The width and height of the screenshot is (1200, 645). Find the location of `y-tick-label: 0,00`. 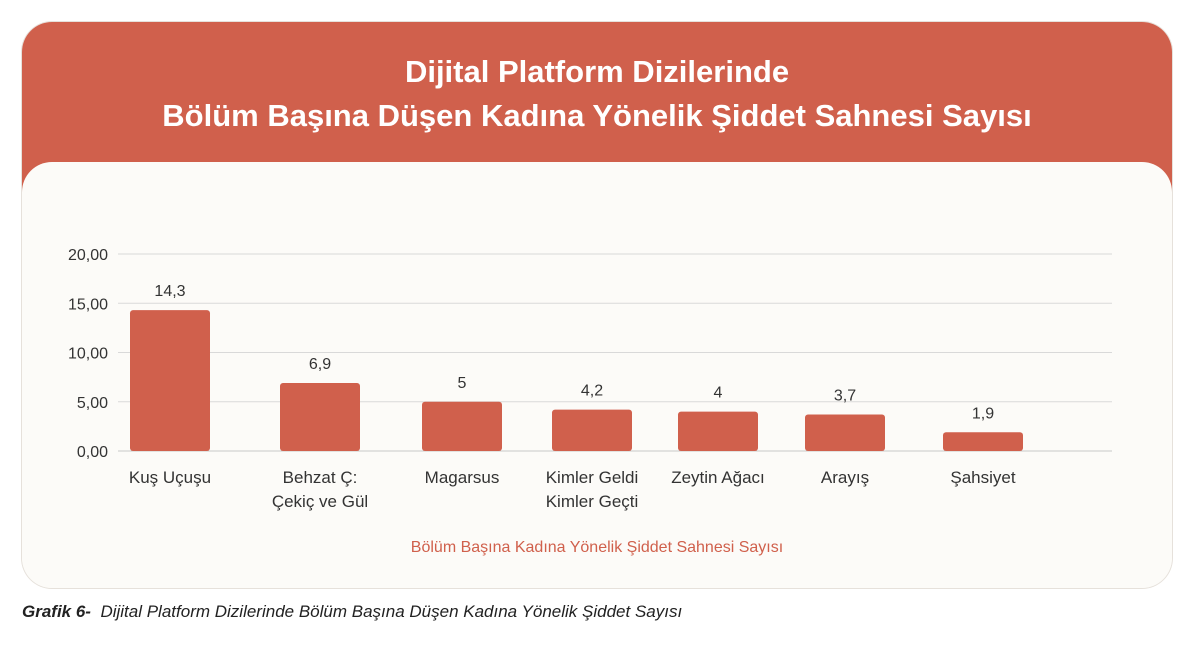

y-tick-label: 0,00 is located at coordinates (92, 452).